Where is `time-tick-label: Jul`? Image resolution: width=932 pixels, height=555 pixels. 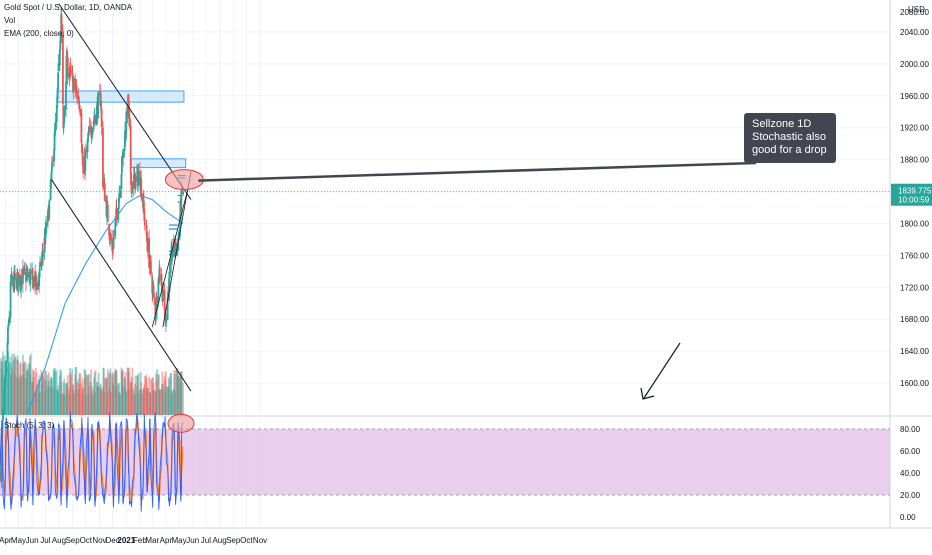 time-tick-label: Jul is located at coordinates (206, 540).